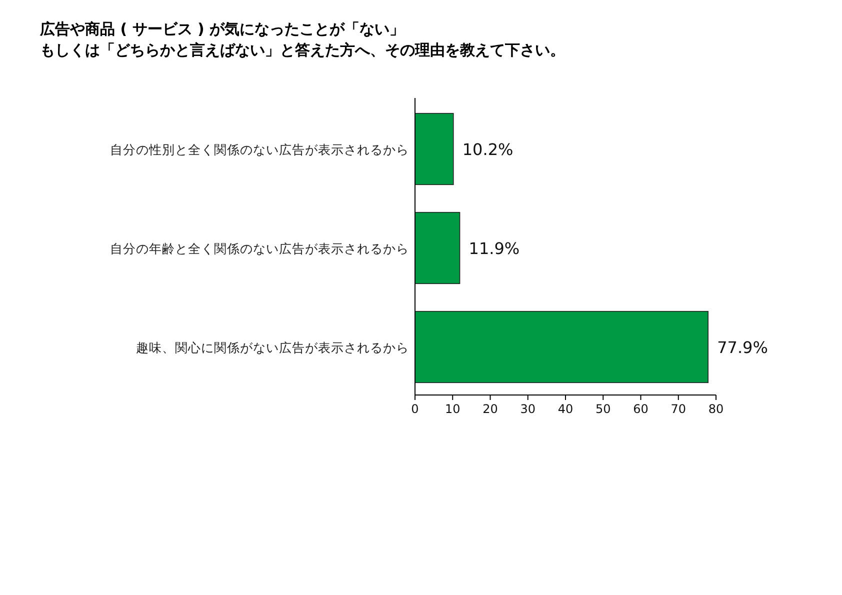 The width and height of the screenshot is (842, 595). What do you see at coordinates (488, 149) in the screenshot?
I see `data-label: 10.2%` at bounding box center [488, 149].